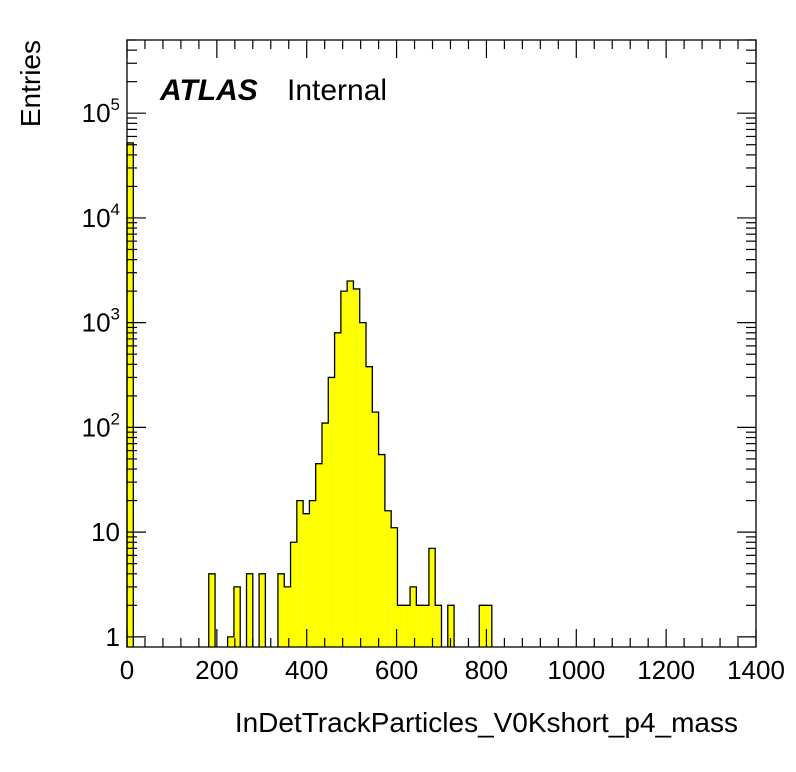  What do you see at coordinates (216, 670) in the screenshot?
I see `x-tick-label: 200` at bounding box center [216, 670].